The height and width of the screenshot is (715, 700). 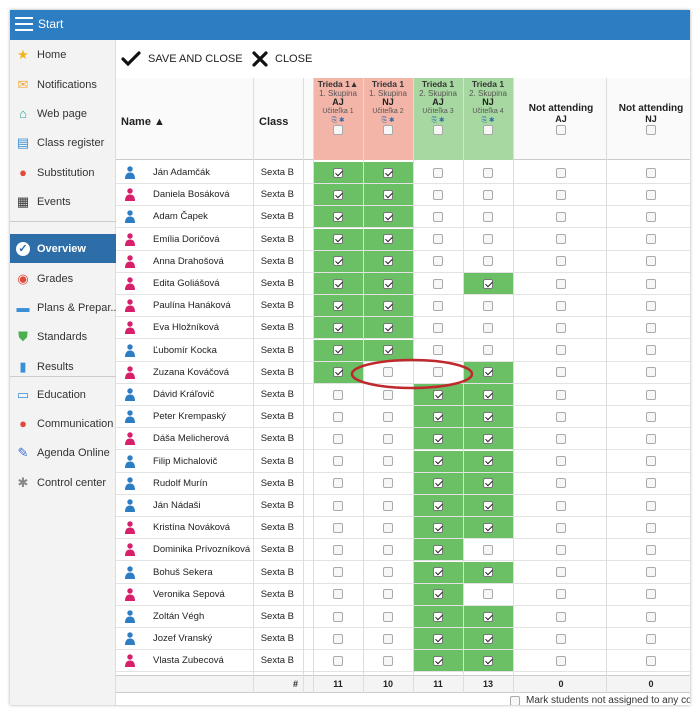 What do you see at coordinates (63, 278) in the screenshot?
I see `sidebar-item-grades: ◉ Grades` at bounding box center [63, 278].